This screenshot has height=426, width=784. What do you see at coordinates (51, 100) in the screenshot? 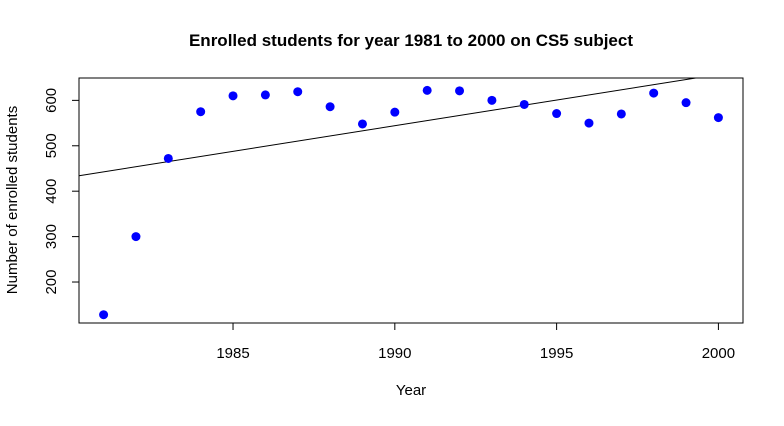
I see `y-tick-label: 600` at bounding box center [51, 100].